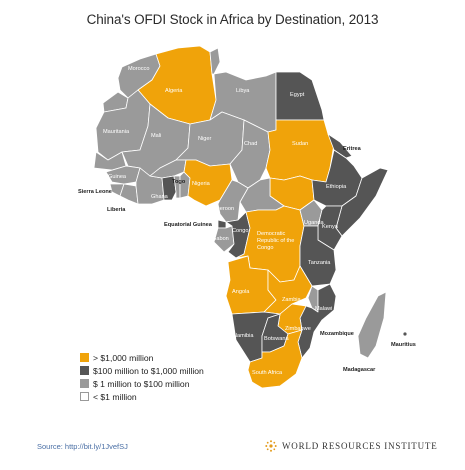 The image size is (465, 470). I want to click on label-drc-line2: Republic of the, so click(275, 241).